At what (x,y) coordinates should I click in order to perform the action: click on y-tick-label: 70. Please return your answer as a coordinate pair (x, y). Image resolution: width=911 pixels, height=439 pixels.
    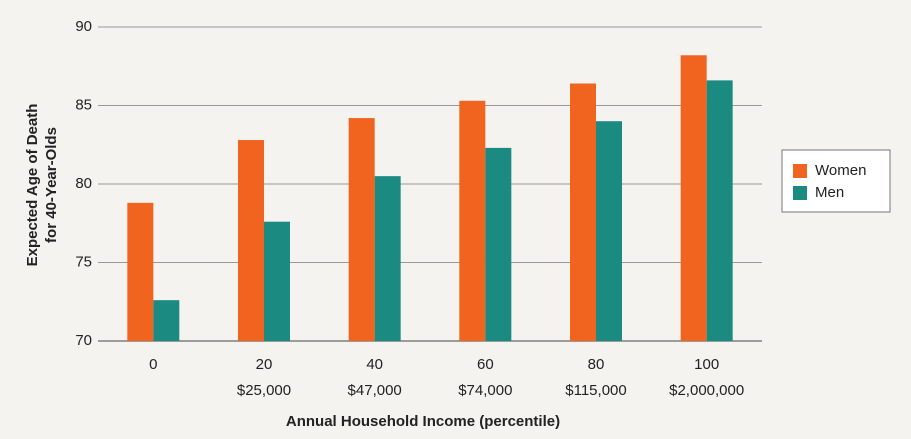
    Looking at the image, I should click on (83, 340).